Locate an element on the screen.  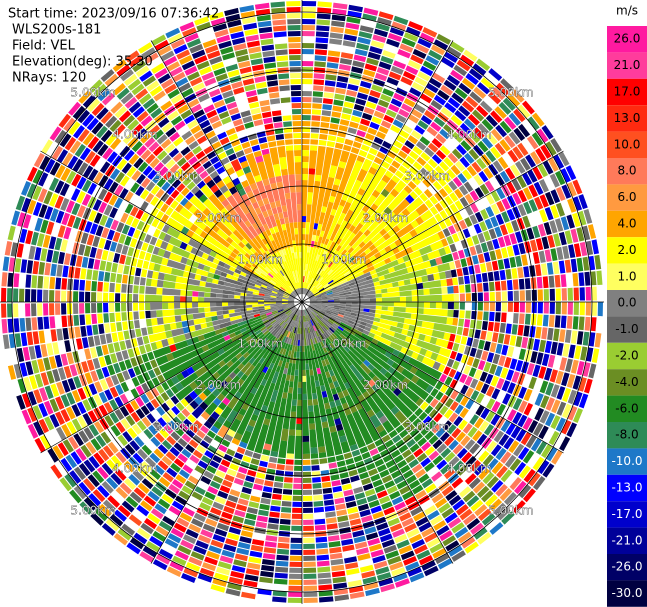
colorbar-label: 26.0 is located at coordinates (627, 39).